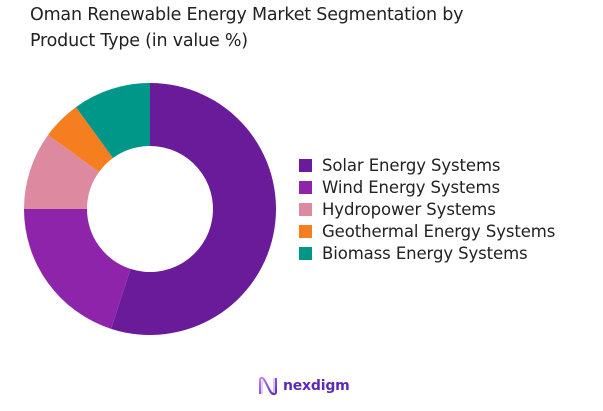  Describe the element at coordinates (305, 209) in the screenshot. I see `legend-swatch-hydropower` at that location.